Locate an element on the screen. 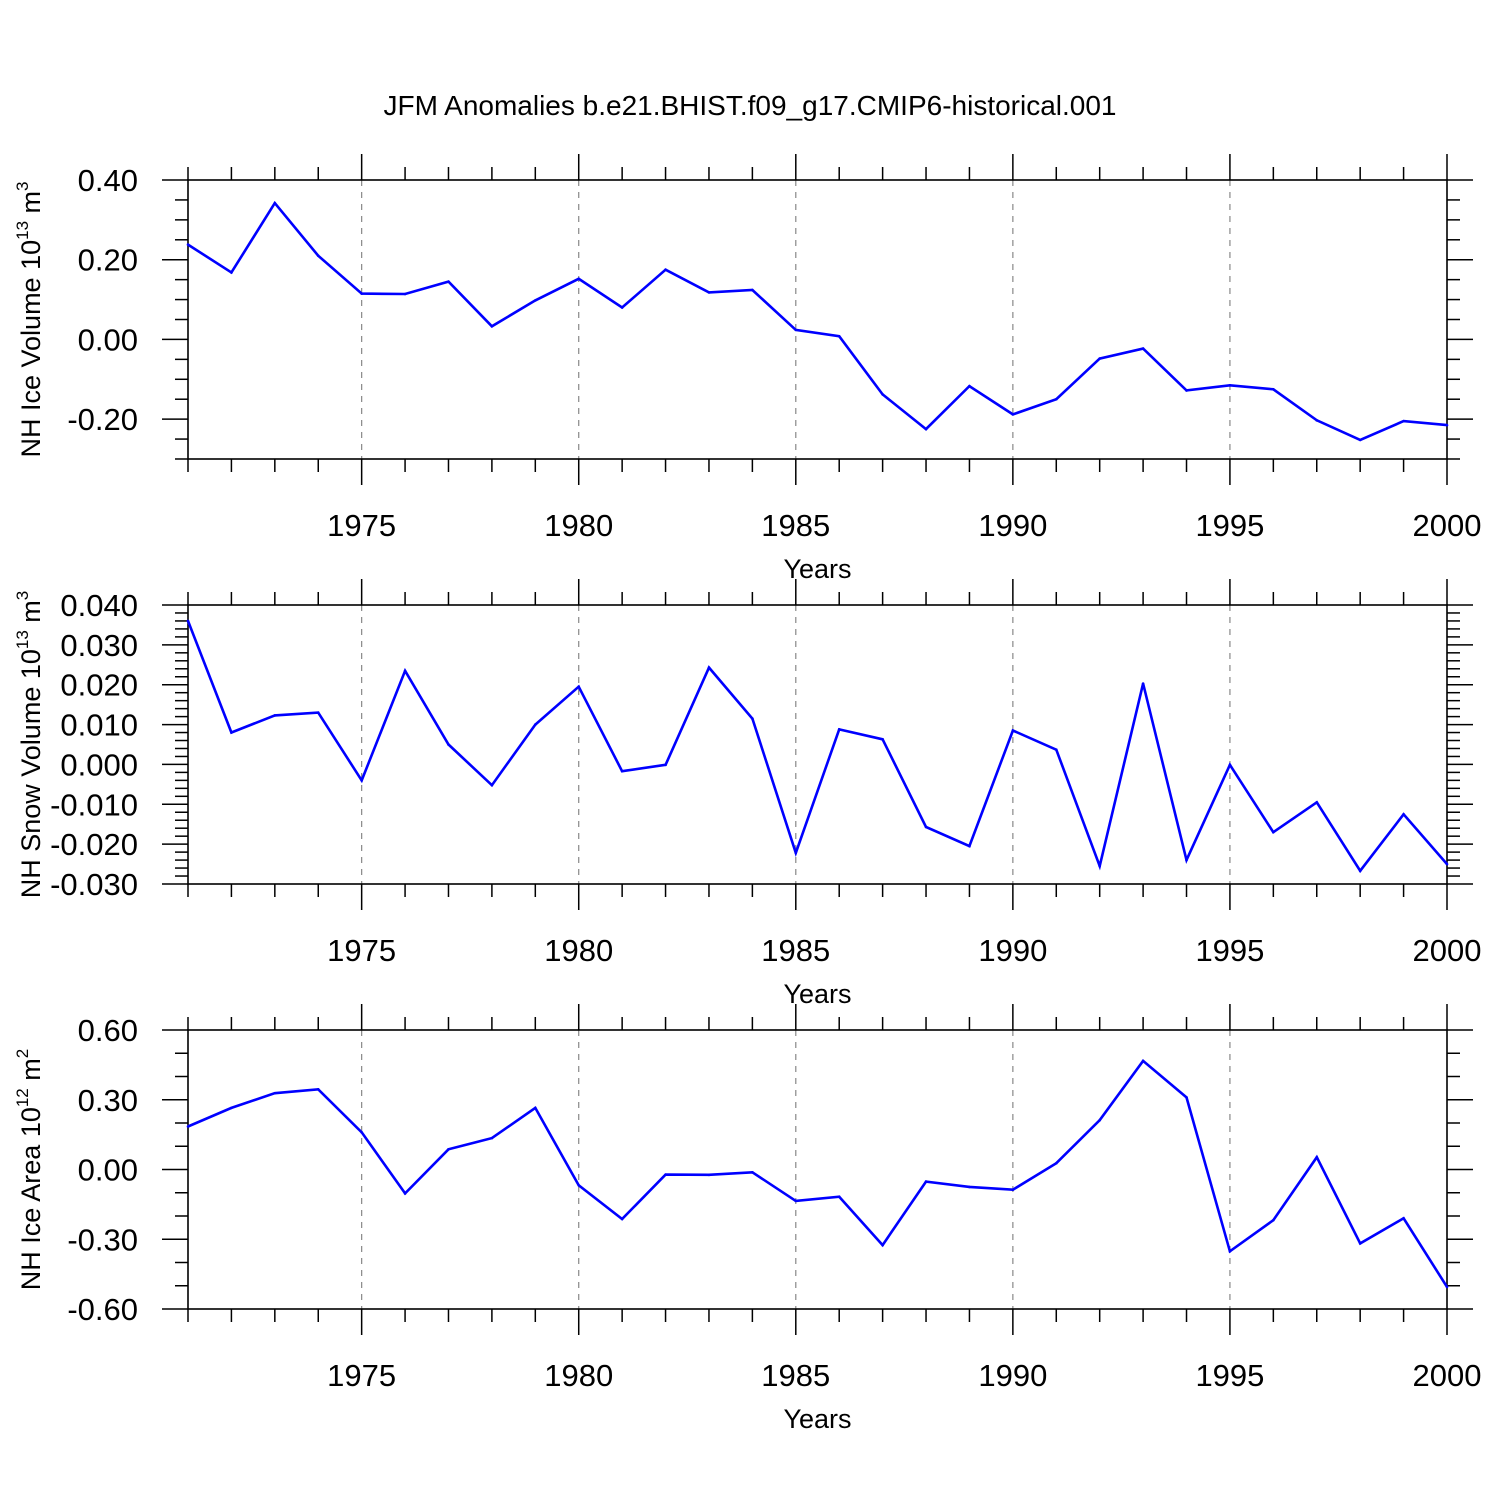 Image resolution: width=1500 pixels, height=1500 pixels. y-tick-label: 0.040 is located at coordinates (99, 605).